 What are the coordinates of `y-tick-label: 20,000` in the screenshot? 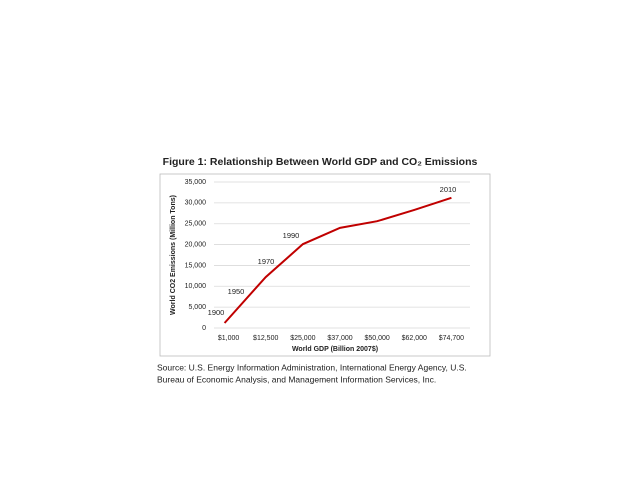 It's located at (196, 244).